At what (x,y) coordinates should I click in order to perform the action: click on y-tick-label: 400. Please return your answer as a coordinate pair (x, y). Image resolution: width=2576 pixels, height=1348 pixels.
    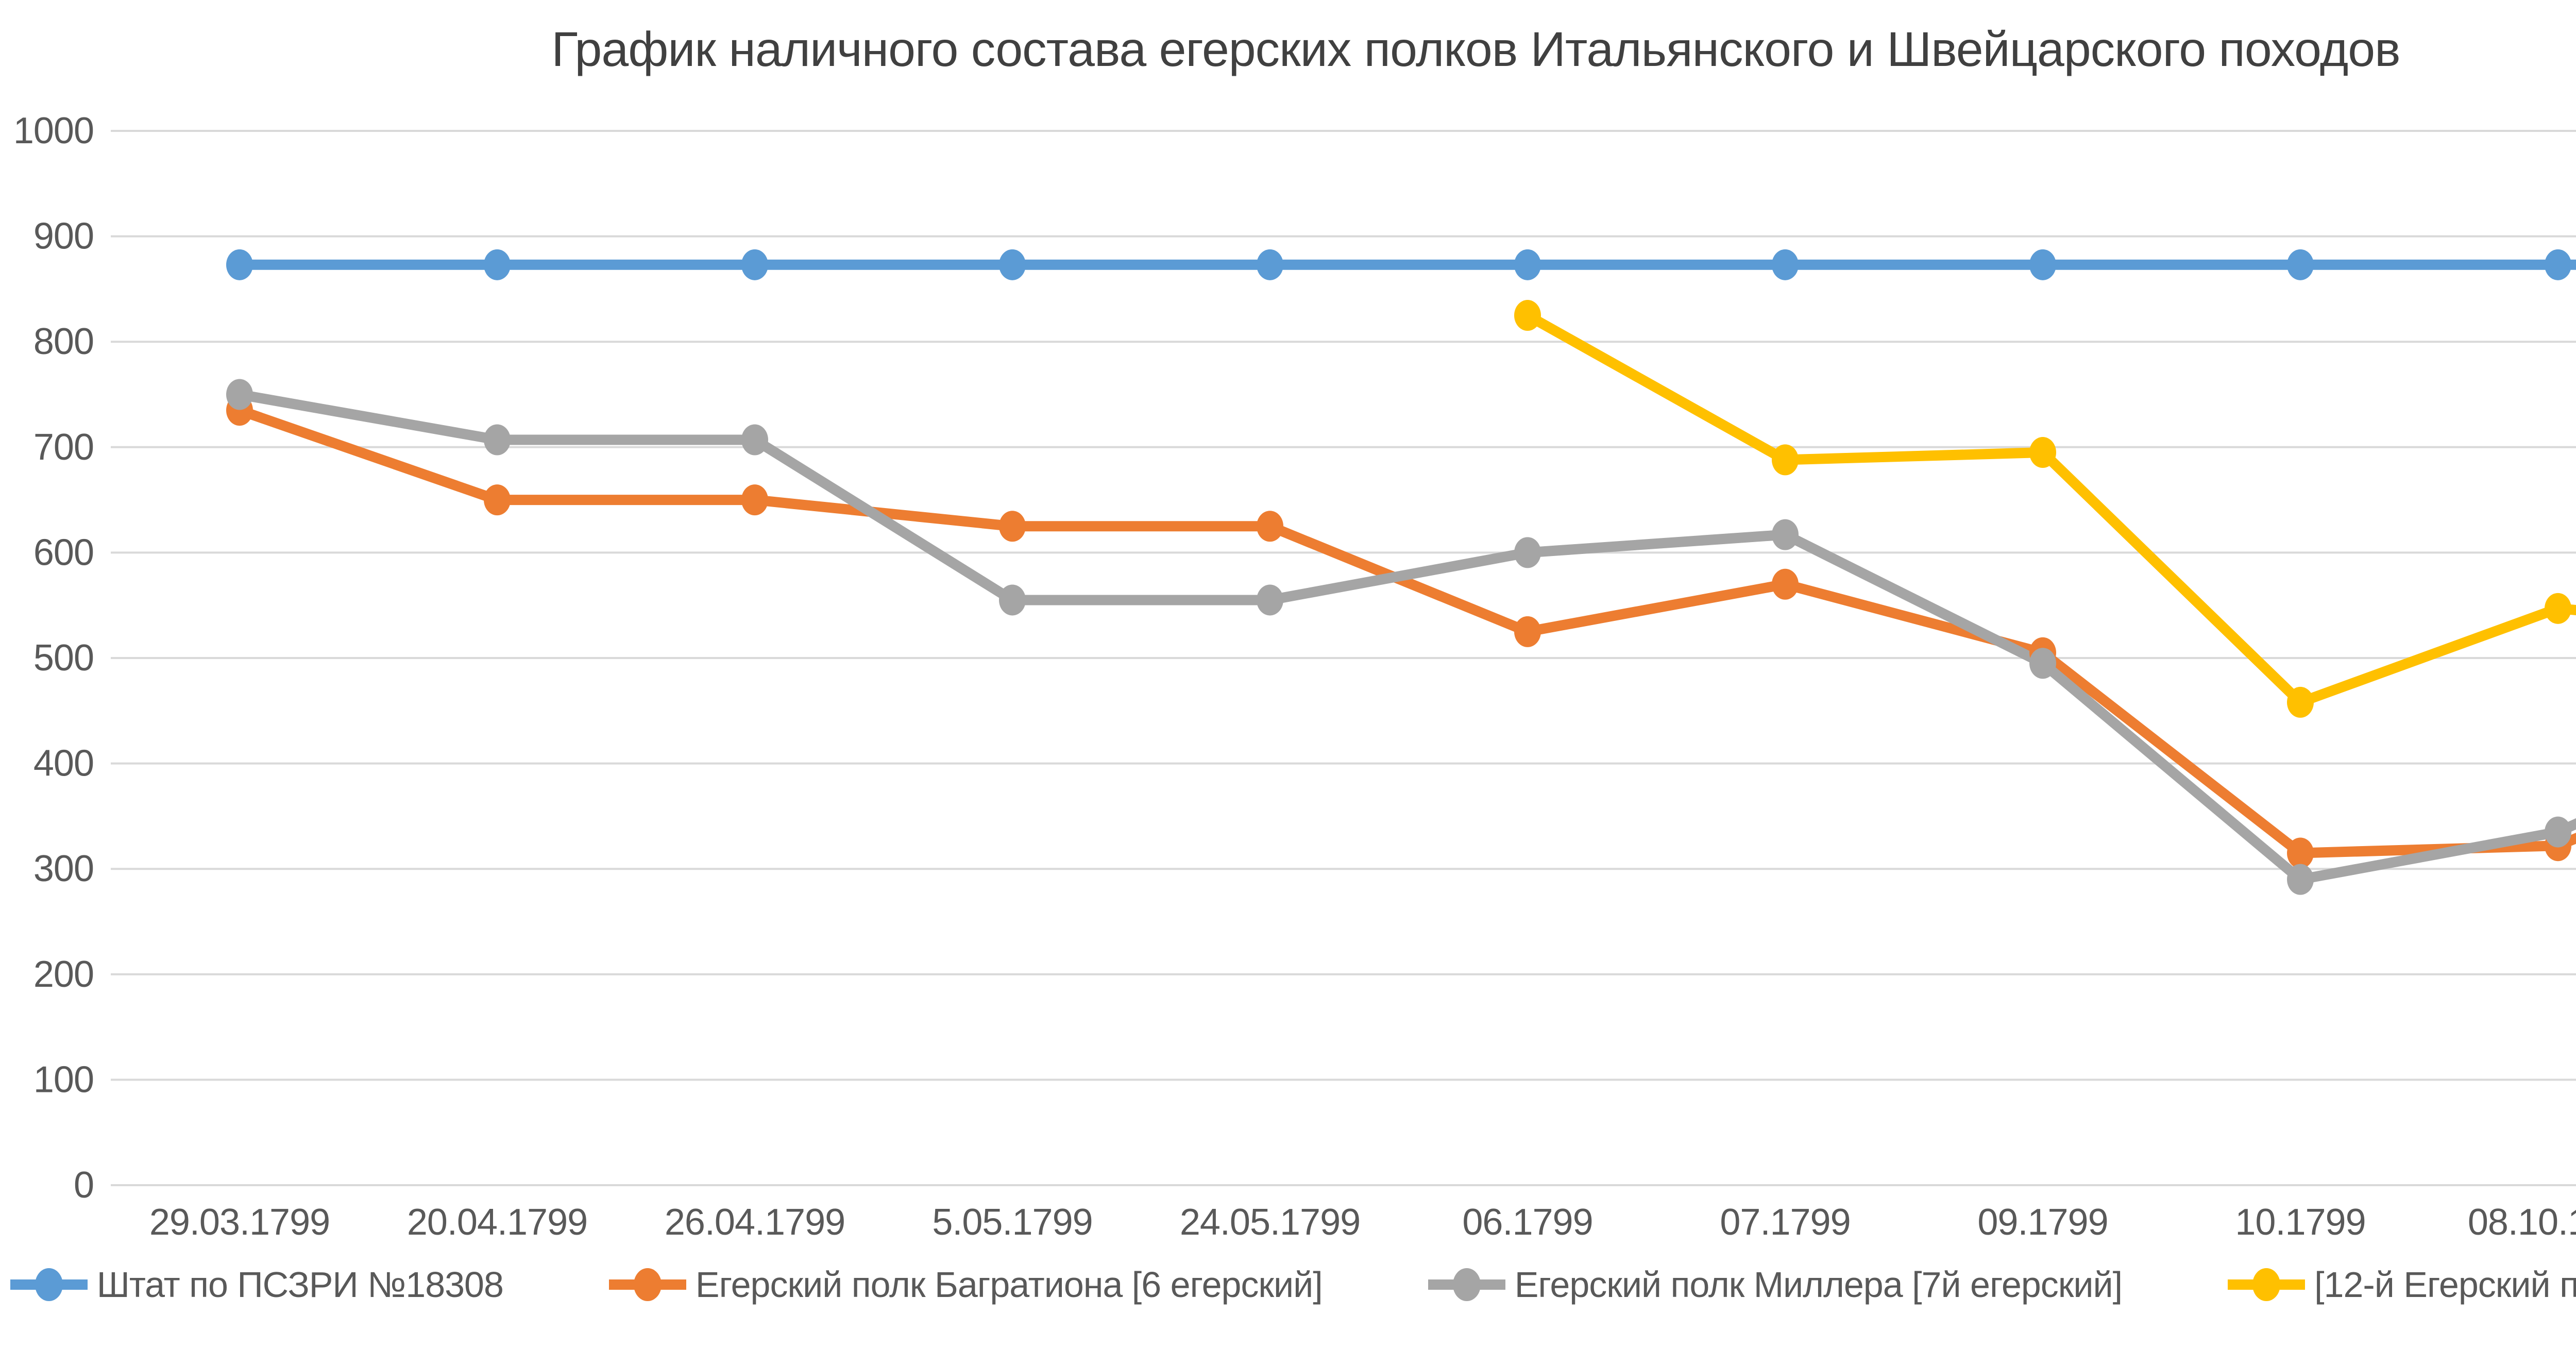
    Looking at the image, I should click on (63, 763).